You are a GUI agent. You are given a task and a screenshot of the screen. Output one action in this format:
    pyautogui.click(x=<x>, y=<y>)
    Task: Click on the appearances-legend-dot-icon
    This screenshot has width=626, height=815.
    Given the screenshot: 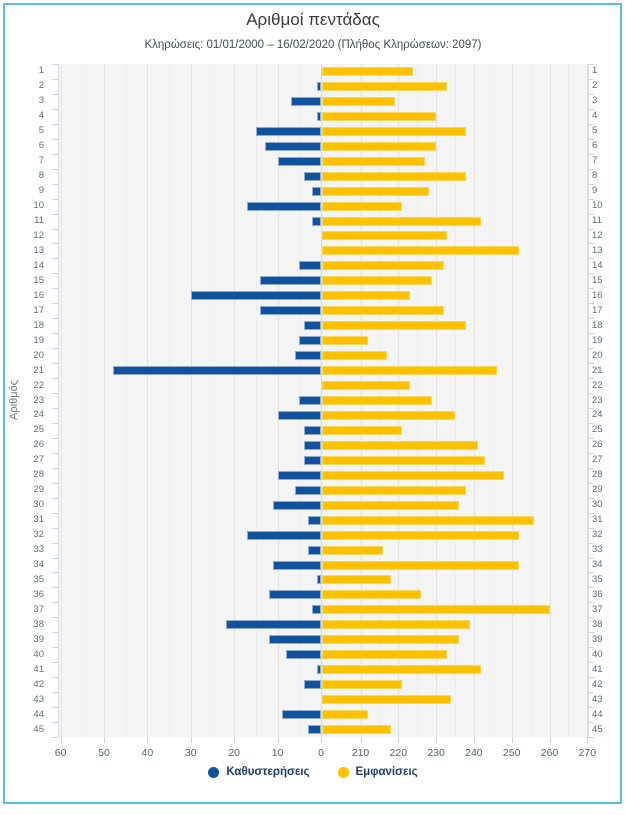 What is the action you would take?
    pyautogui.click(x=343, y=772)
    